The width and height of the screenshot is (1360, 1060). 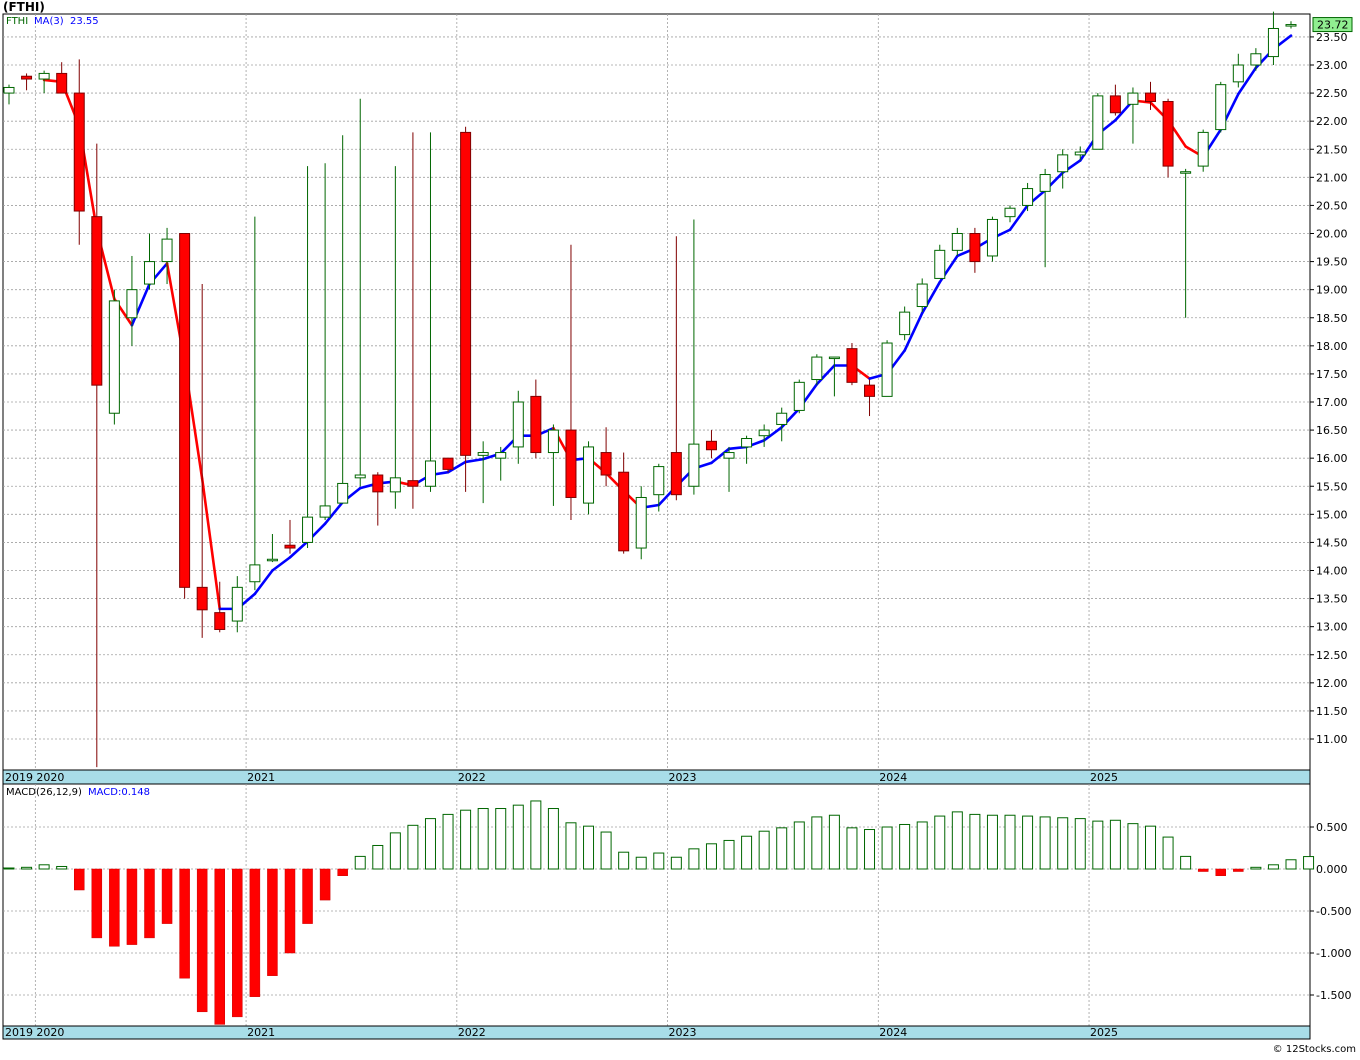 I want to click on year-label: 2023, so click(x=683, y=1032).